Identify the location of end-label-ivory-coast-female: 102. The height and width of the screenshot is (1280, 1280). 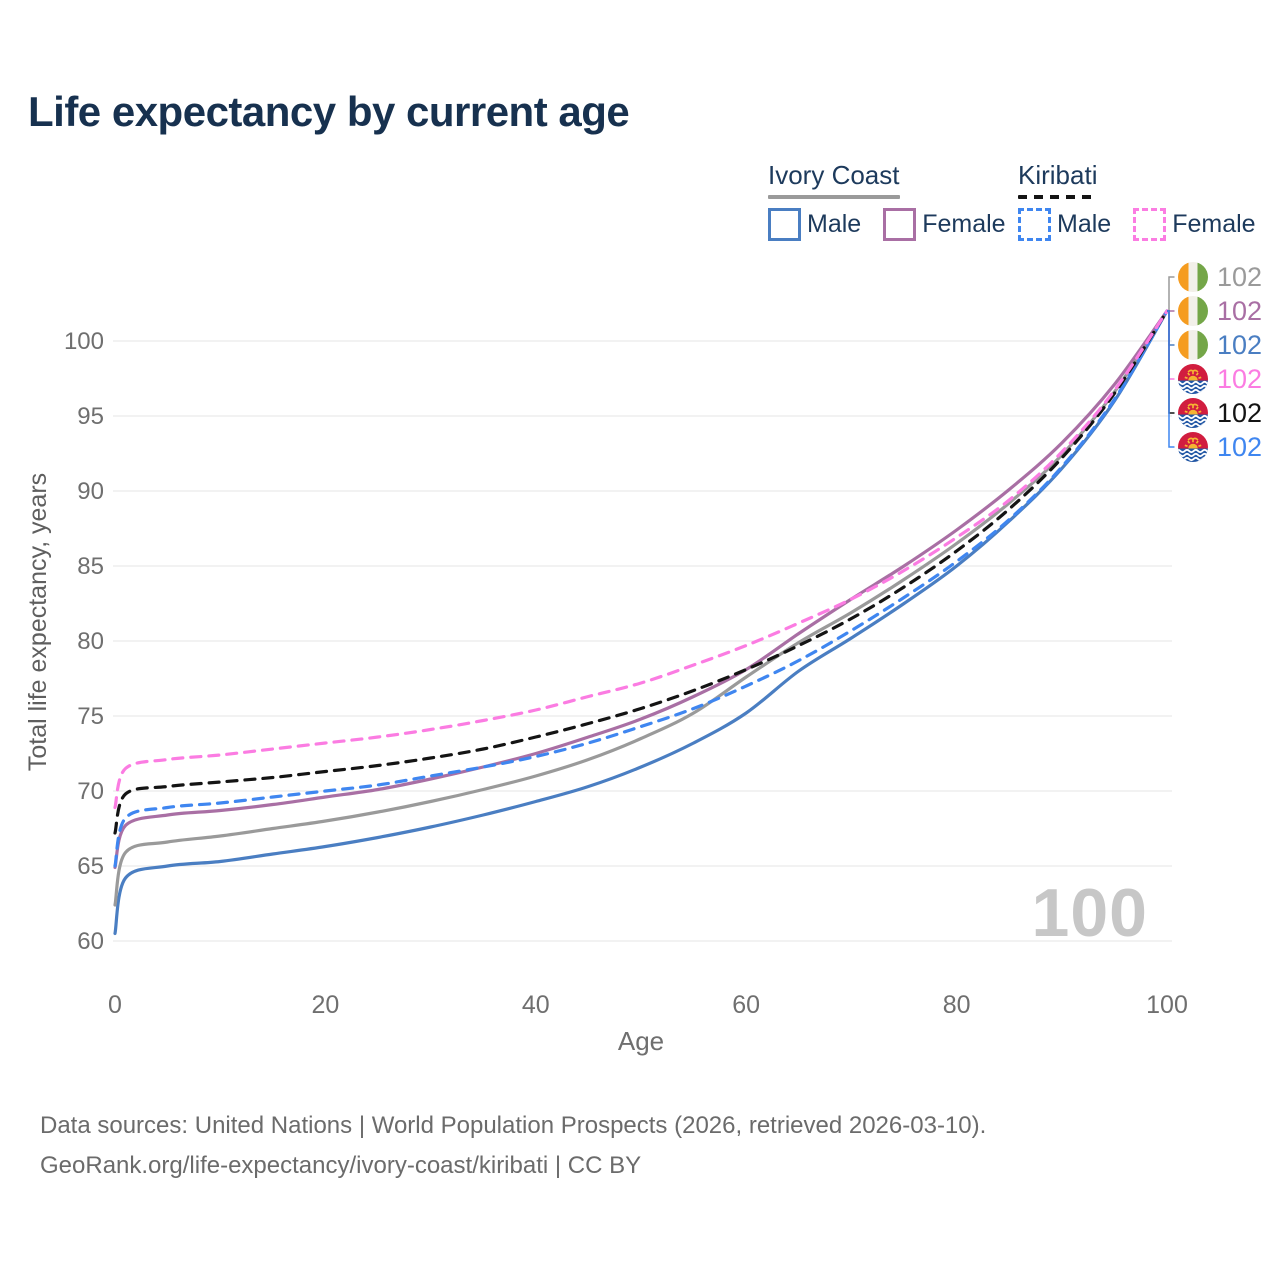
(1220, 311).